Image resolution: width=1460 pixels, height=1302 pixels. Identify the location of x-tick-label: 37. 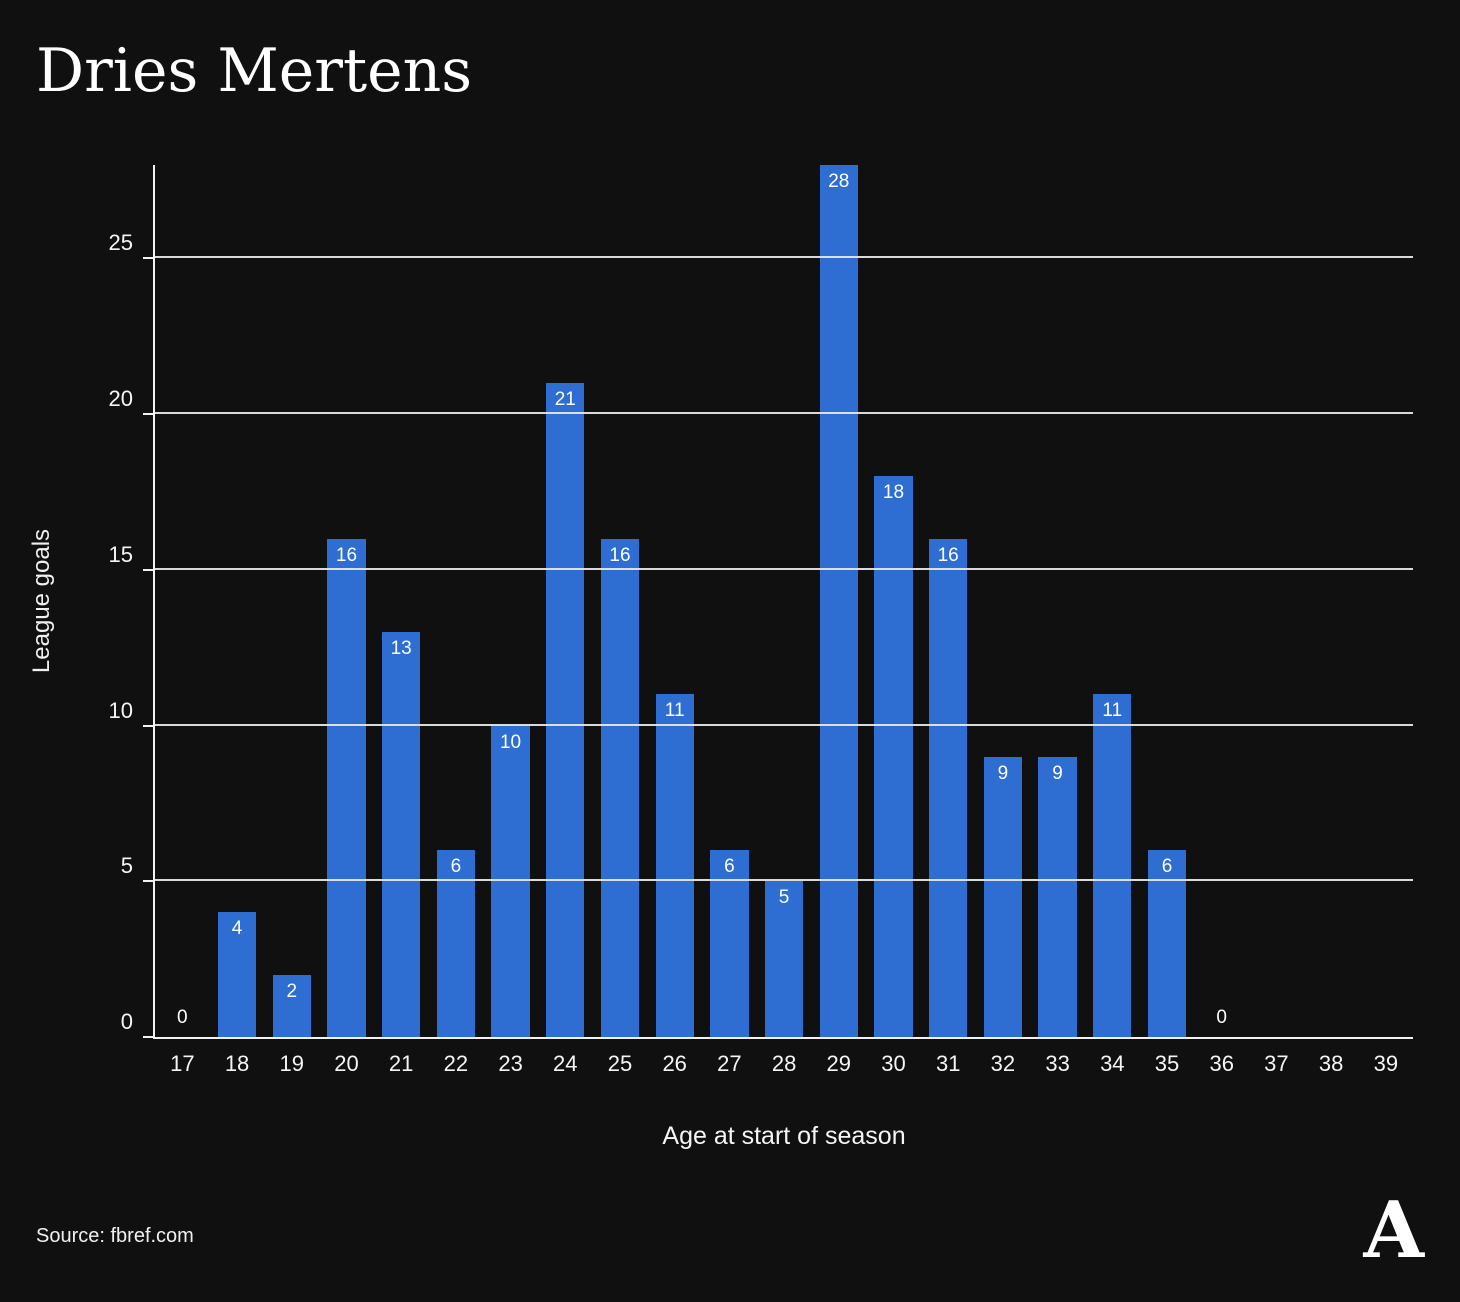
(1276, 1063).